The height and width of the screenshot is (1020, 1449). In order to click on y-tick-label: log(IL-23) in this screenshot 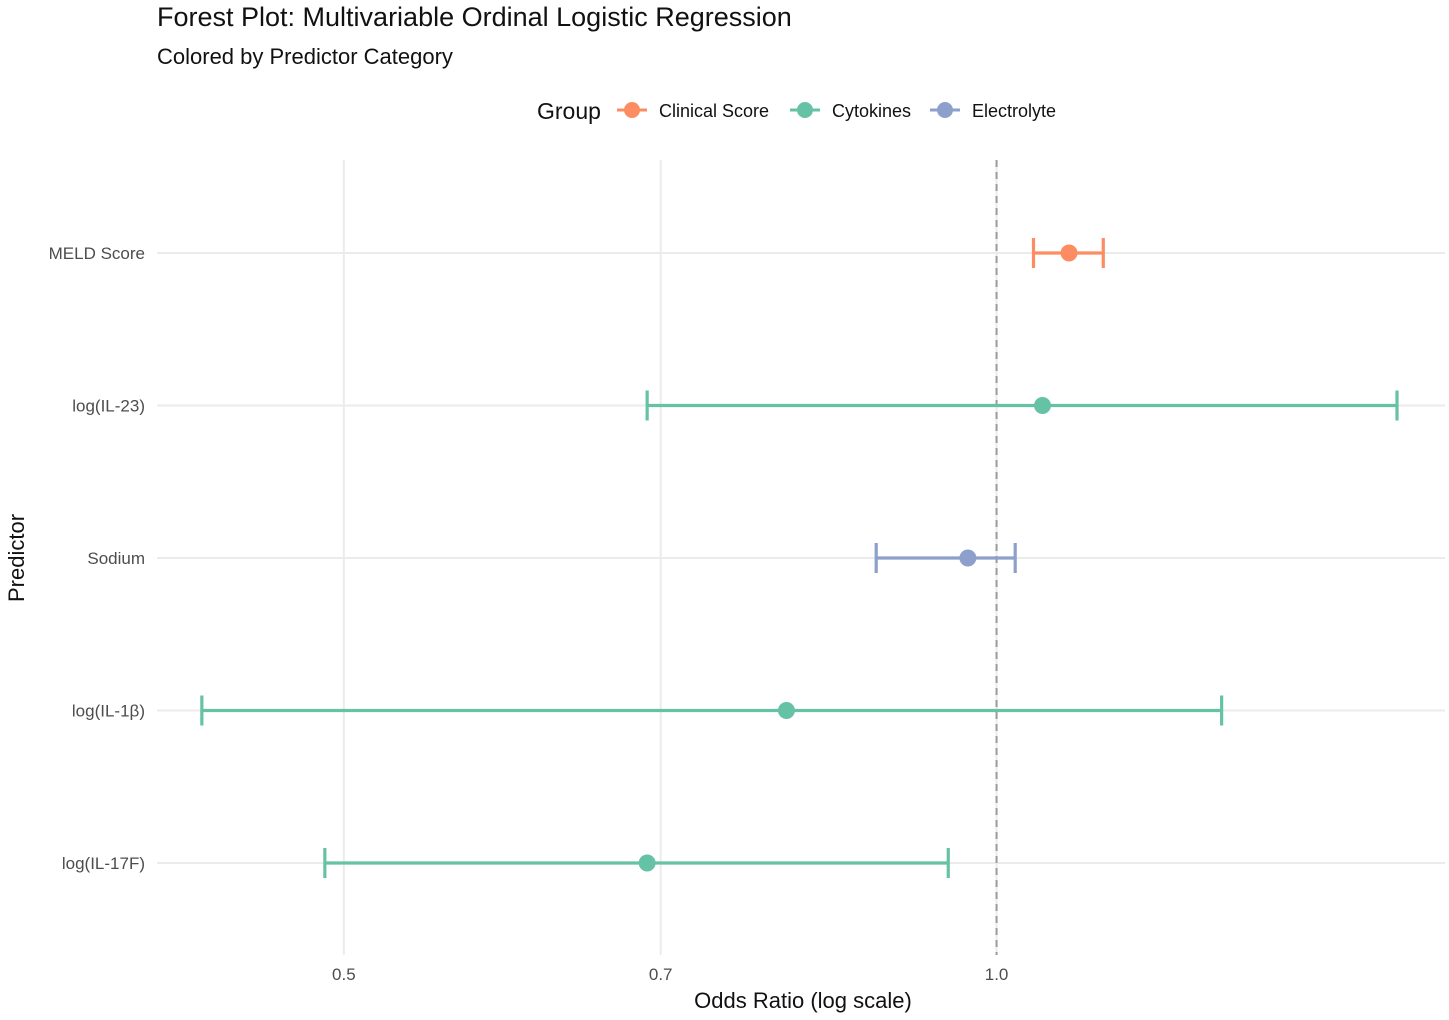, I will do `click(108, 406)`.